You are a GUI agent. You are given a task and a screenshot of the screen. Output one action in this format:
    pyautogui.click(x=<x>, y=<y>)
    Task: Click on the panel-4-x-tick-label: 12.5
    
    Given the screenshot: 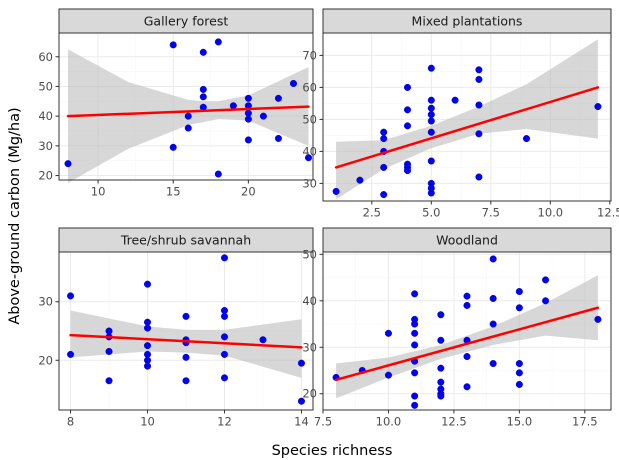 What is the action you would take?
    pyautogui.click(x=454, y=422)
    